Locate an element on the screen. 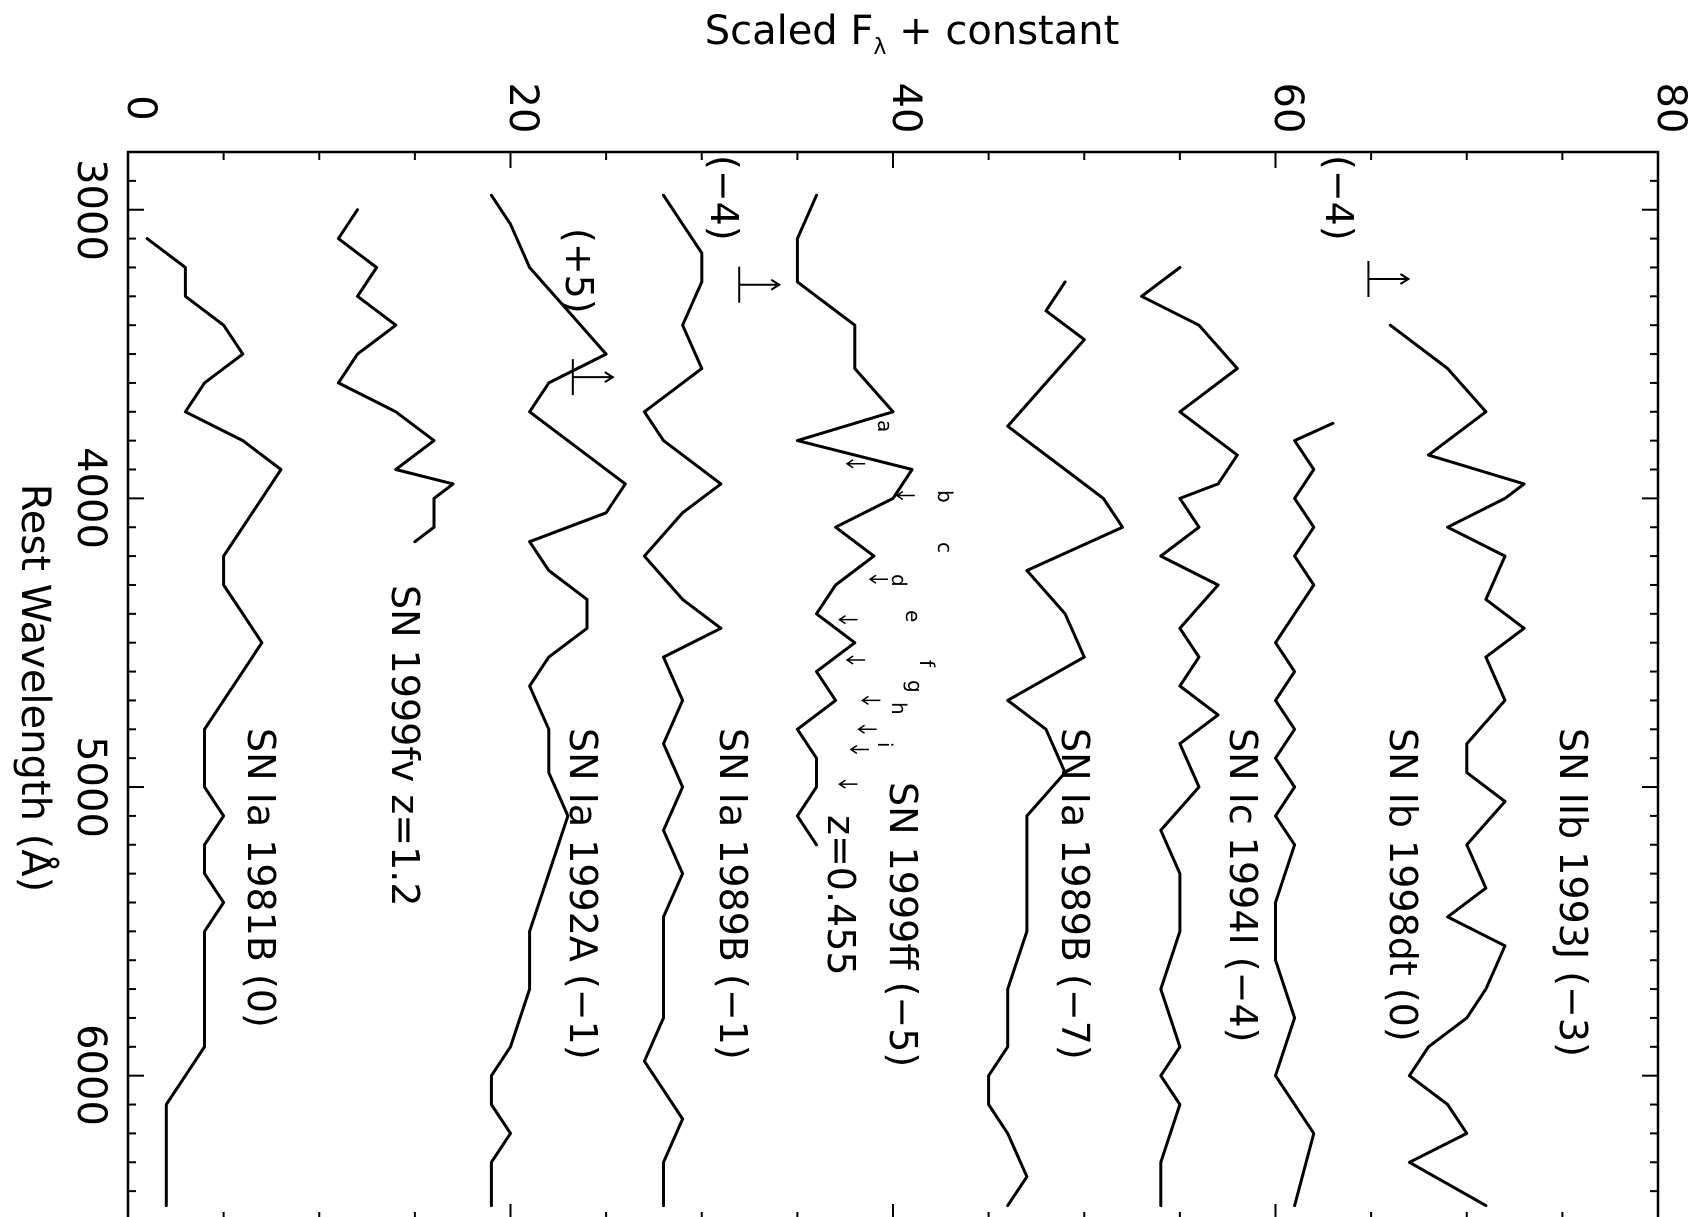 This screenshot has height=1217, width=1692. spectrum-label: SN Ia 1981B (0) is located at coordinates (261, 878).